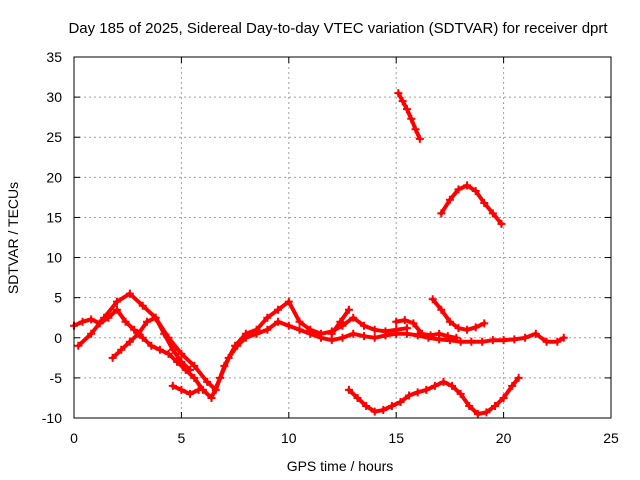 Image resolution: width=640 pixels, height=480 pixels. What do you see at coordinates (289, 438) in the screenshot?
I see `x-tick-label: 10` at bounding box center [289, 438].